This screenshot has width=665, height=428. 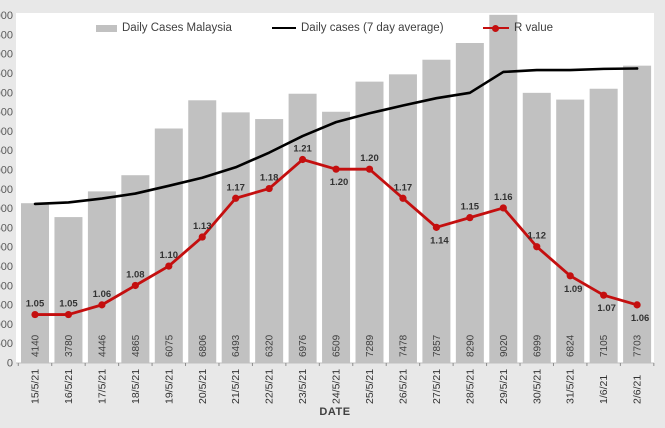 What do you see at coordinates (302, 149) in the screenshot?
I see `r-value-label: 1.21` at bounding box center [302, 149].